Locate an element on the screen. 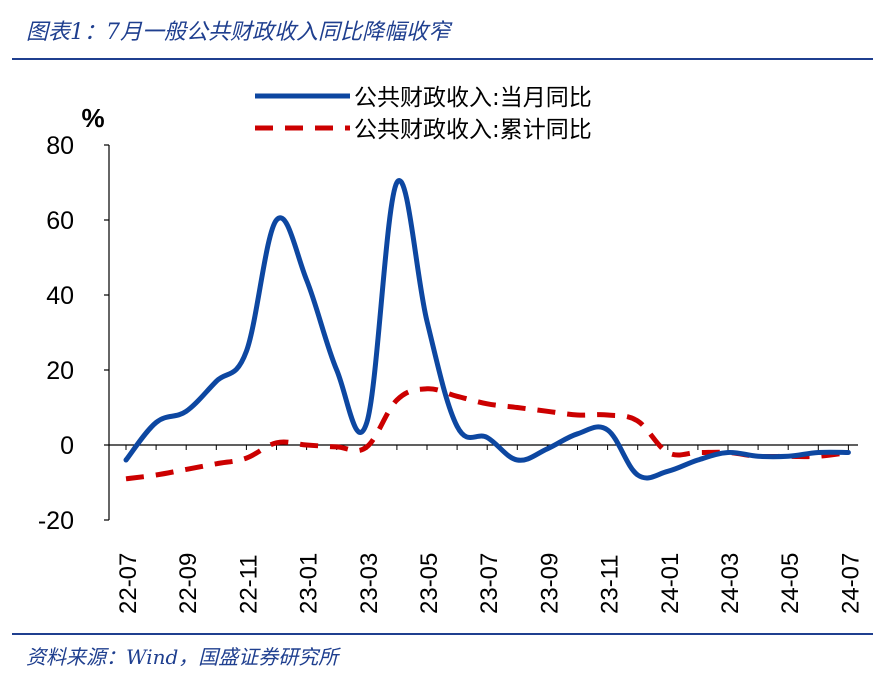 The width and height of the screenshot is (885, 680). y-tick-label: 80 is located at coordinates (60, 146).